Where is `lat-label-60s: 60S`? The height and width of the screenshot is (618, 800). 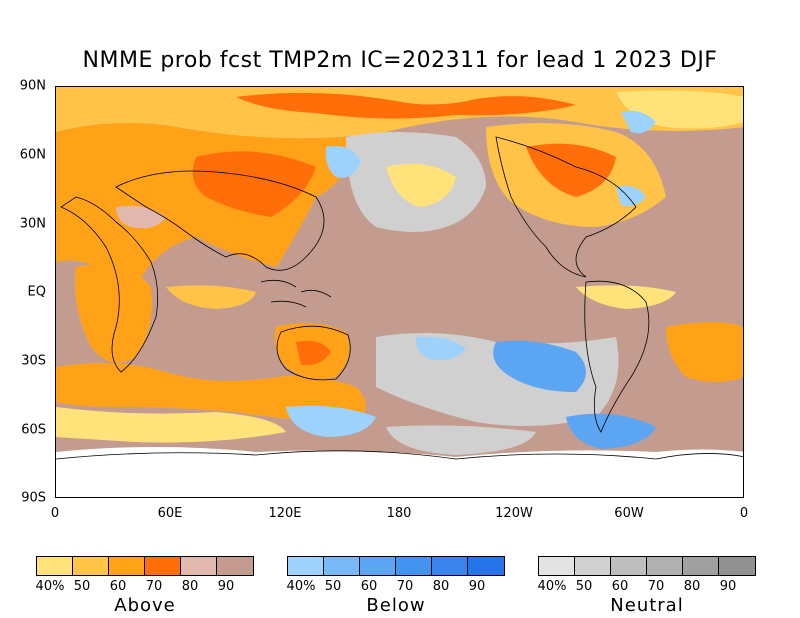
lat-label-60s: 60S is located at coordinates (33, 430).